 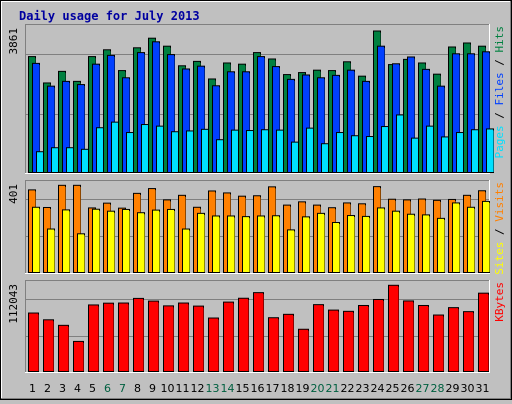 I want to click on day-label: 22, so click(x=348, y=388).